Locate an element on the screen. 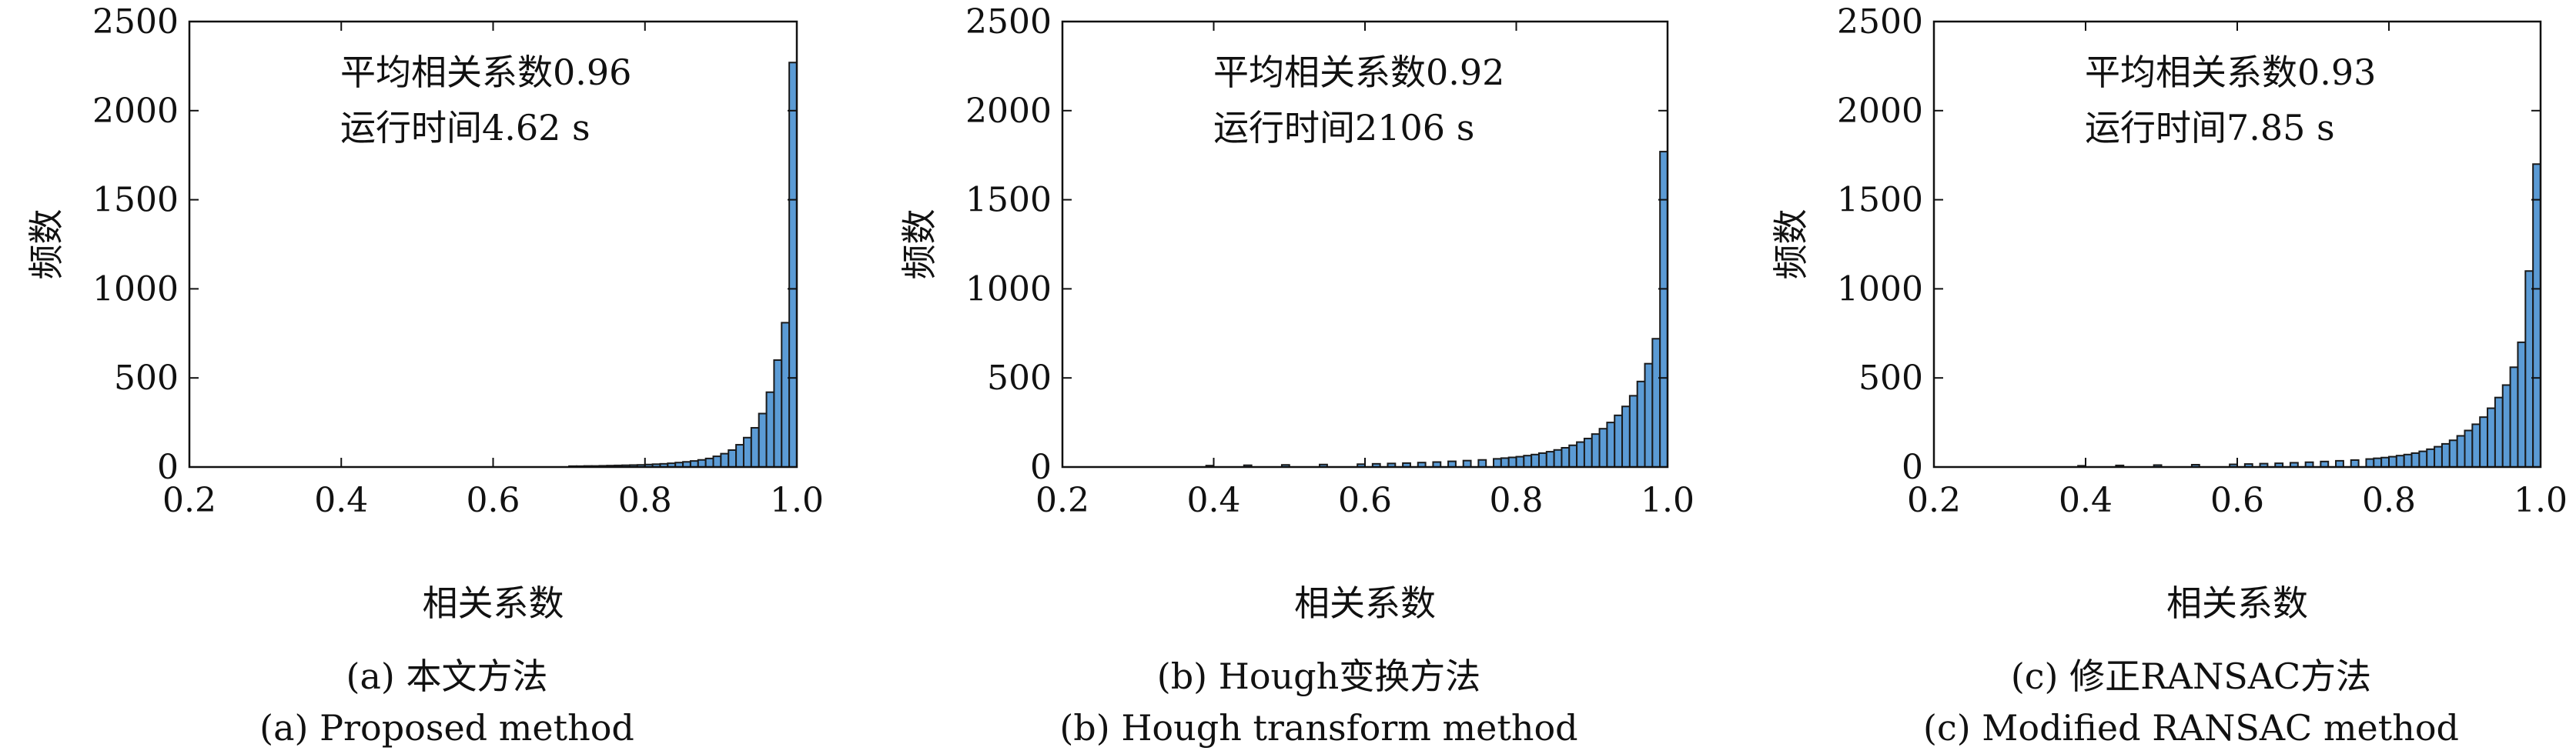 This screenshot has width=2576, height=754. annotation-runtime: 运行时间7.85 s is located at coordinates (2210, 127).